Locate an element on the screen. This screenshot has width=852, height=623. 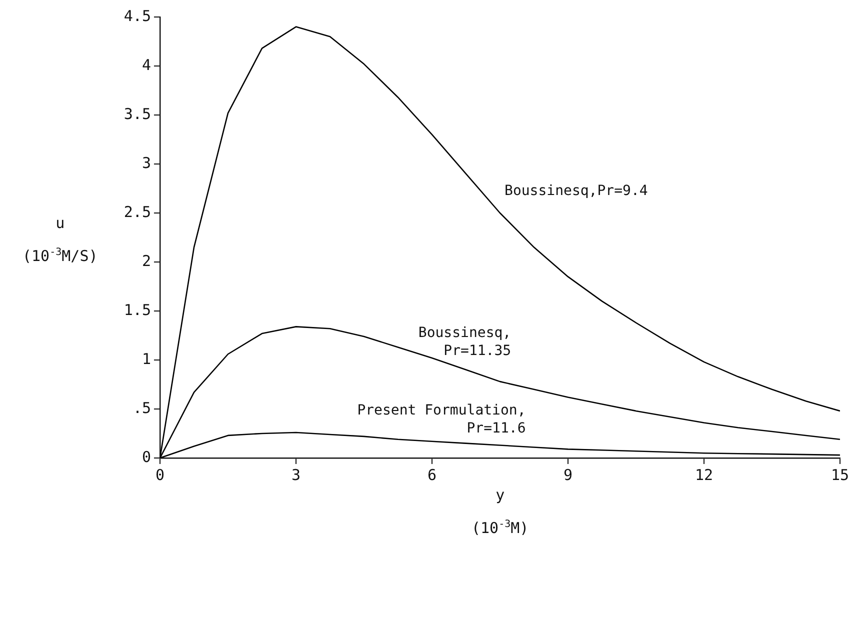
x-tick-label: 12 is located at coordinates (704, 475).